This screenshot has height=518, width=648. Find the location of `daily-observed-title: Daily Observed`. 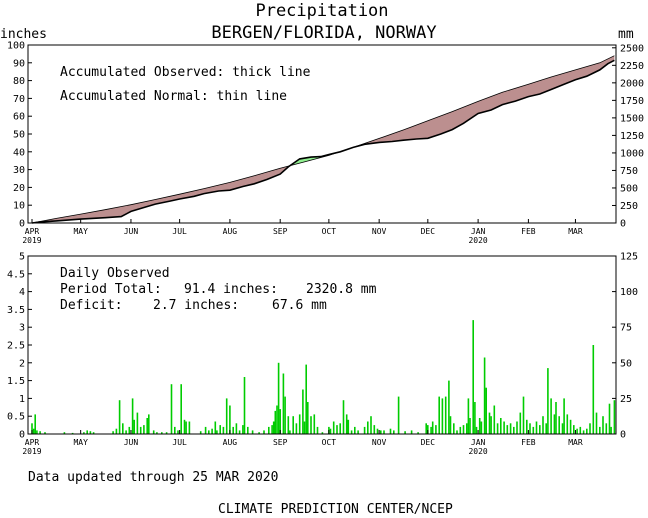

daily-observed-title: Daily Observed is located at coordinates (115, 273).